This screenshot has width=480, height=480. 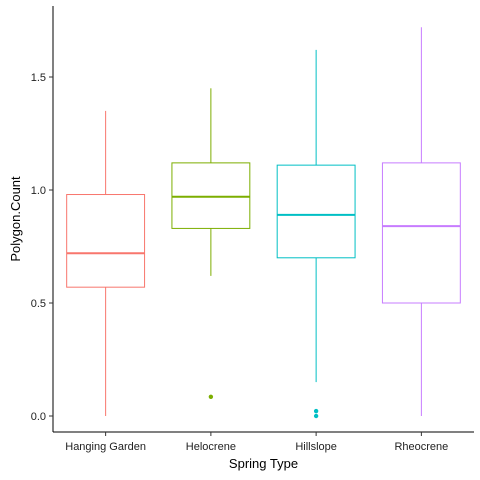 I want to click on x-axis-title: Spring Type, so click(x=263, y=463).